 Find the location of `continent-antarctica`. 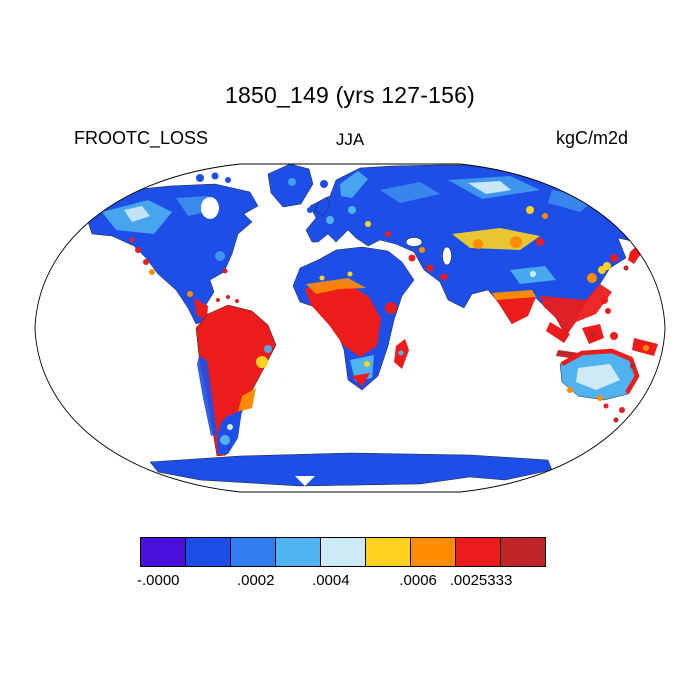

continent-antarctica is located at coordinates (351, 469).